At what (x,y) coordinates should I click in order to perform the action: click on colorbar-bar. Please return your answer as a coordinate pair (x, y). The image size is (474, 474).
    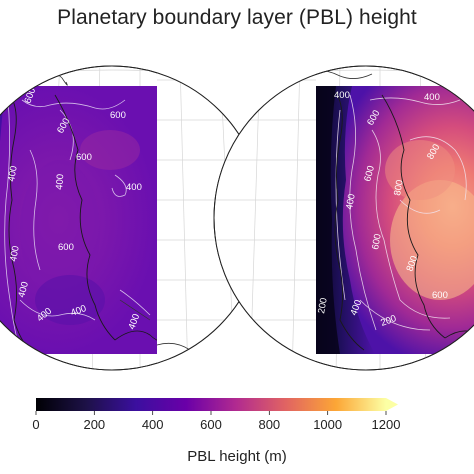
    Looking at the image, I should click on (211, 404).